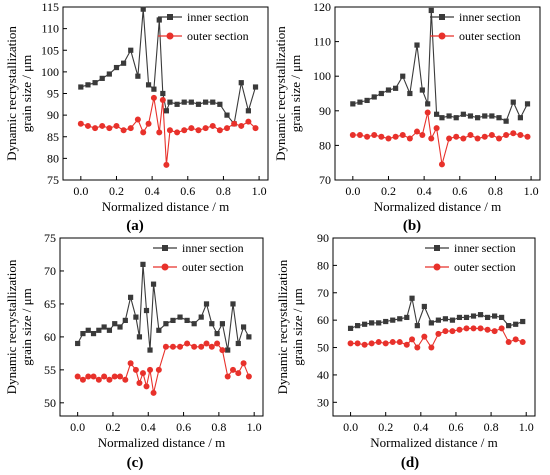 This screenshot has height=475, width=550. I want to click on y-tick-label: 110, so click(322, 42).